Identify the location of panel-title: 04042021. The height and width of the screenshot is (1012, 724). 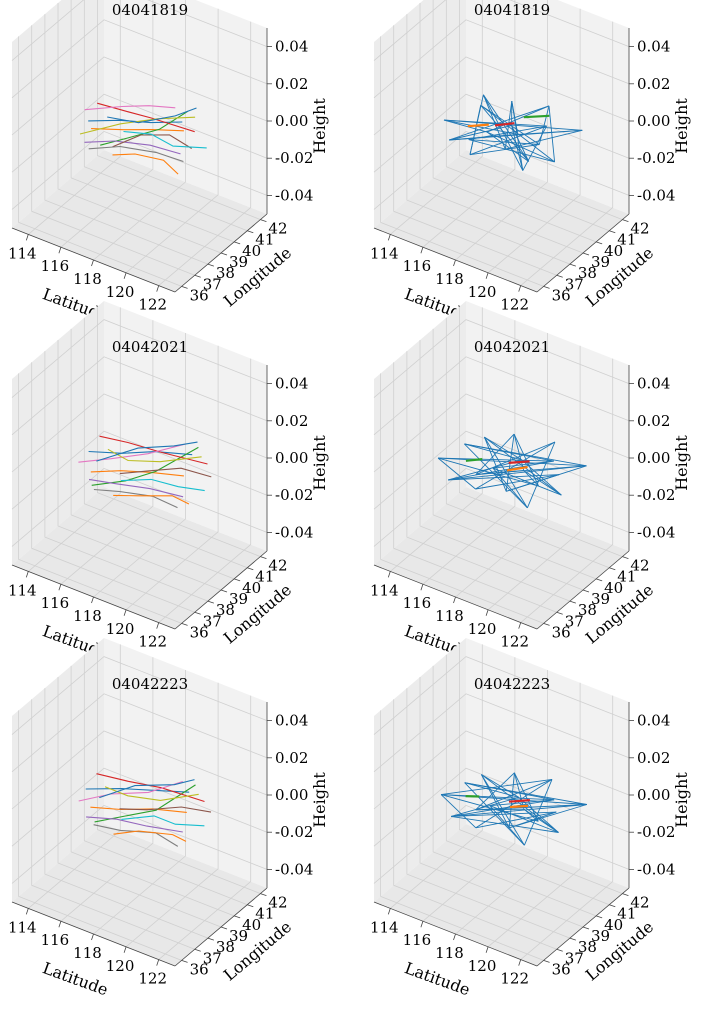
(512, 347).